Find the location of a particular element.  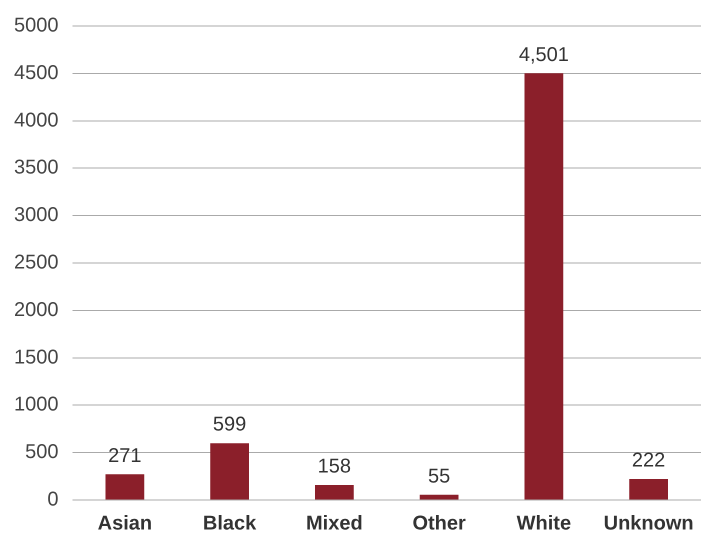

x-tick-label: Other is located at coordinates (439, 523).